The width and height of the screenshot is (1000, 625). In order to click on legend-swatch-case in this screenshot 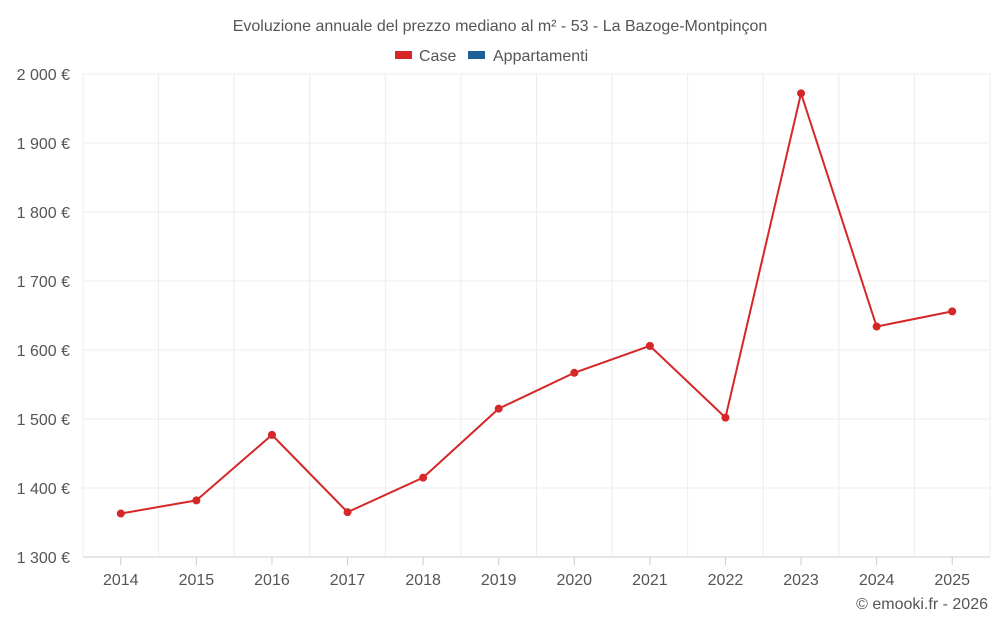, I will do `click(403, 55)`.